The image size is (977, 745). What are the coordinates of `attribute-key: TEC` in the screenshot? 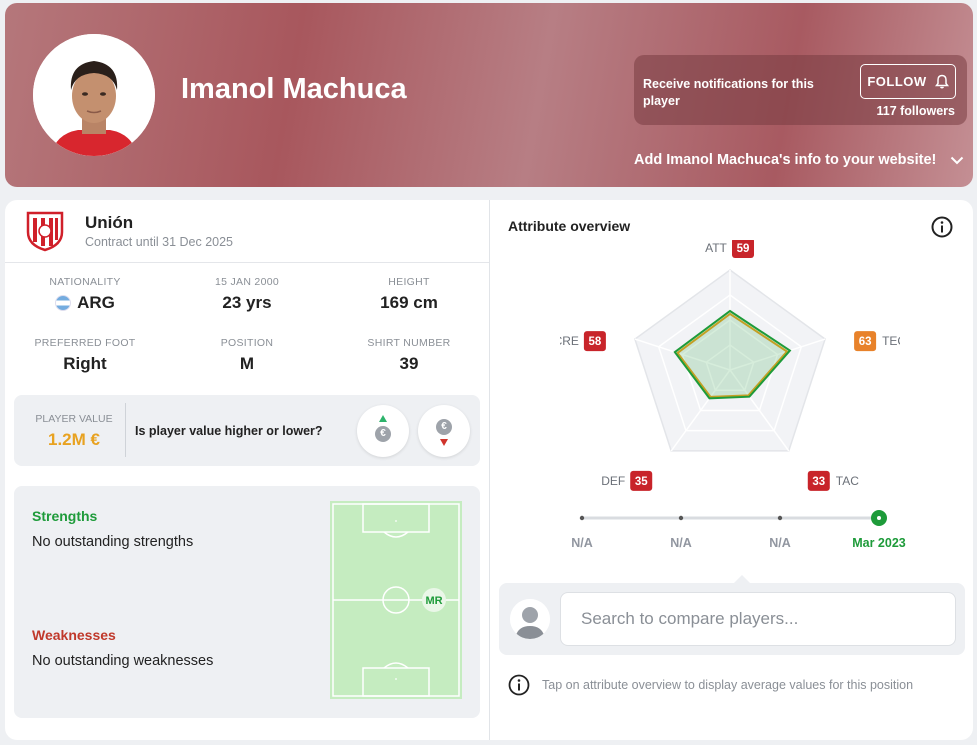 It's located at (891, 341).